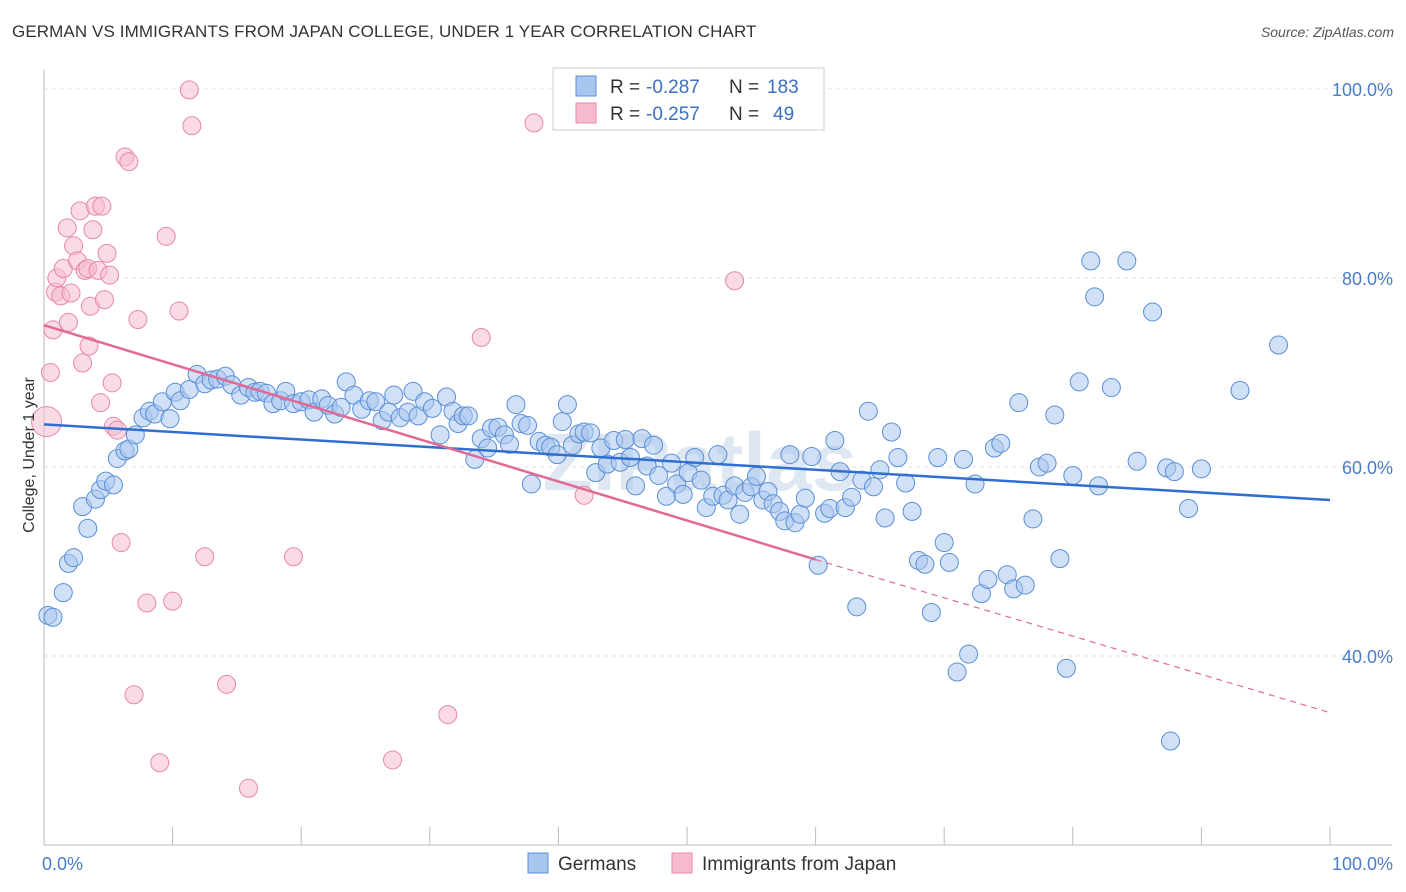 The width and height of the screenshot is (1406, 892). I want to click on y-tick-label: 40.0%, so click(1367, 657).